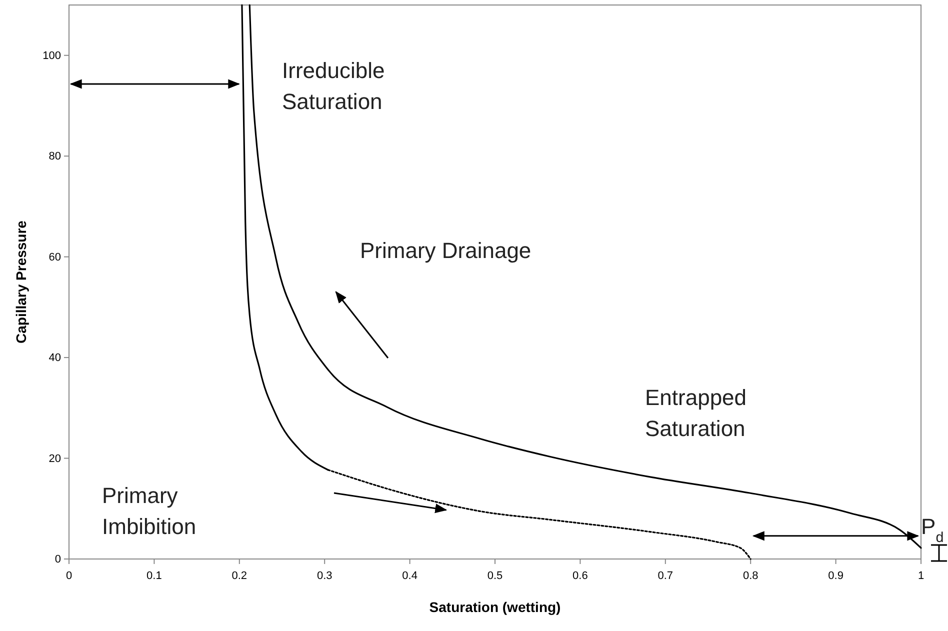  I want to click on x-tick-label: 0.1, so click(154, 576).